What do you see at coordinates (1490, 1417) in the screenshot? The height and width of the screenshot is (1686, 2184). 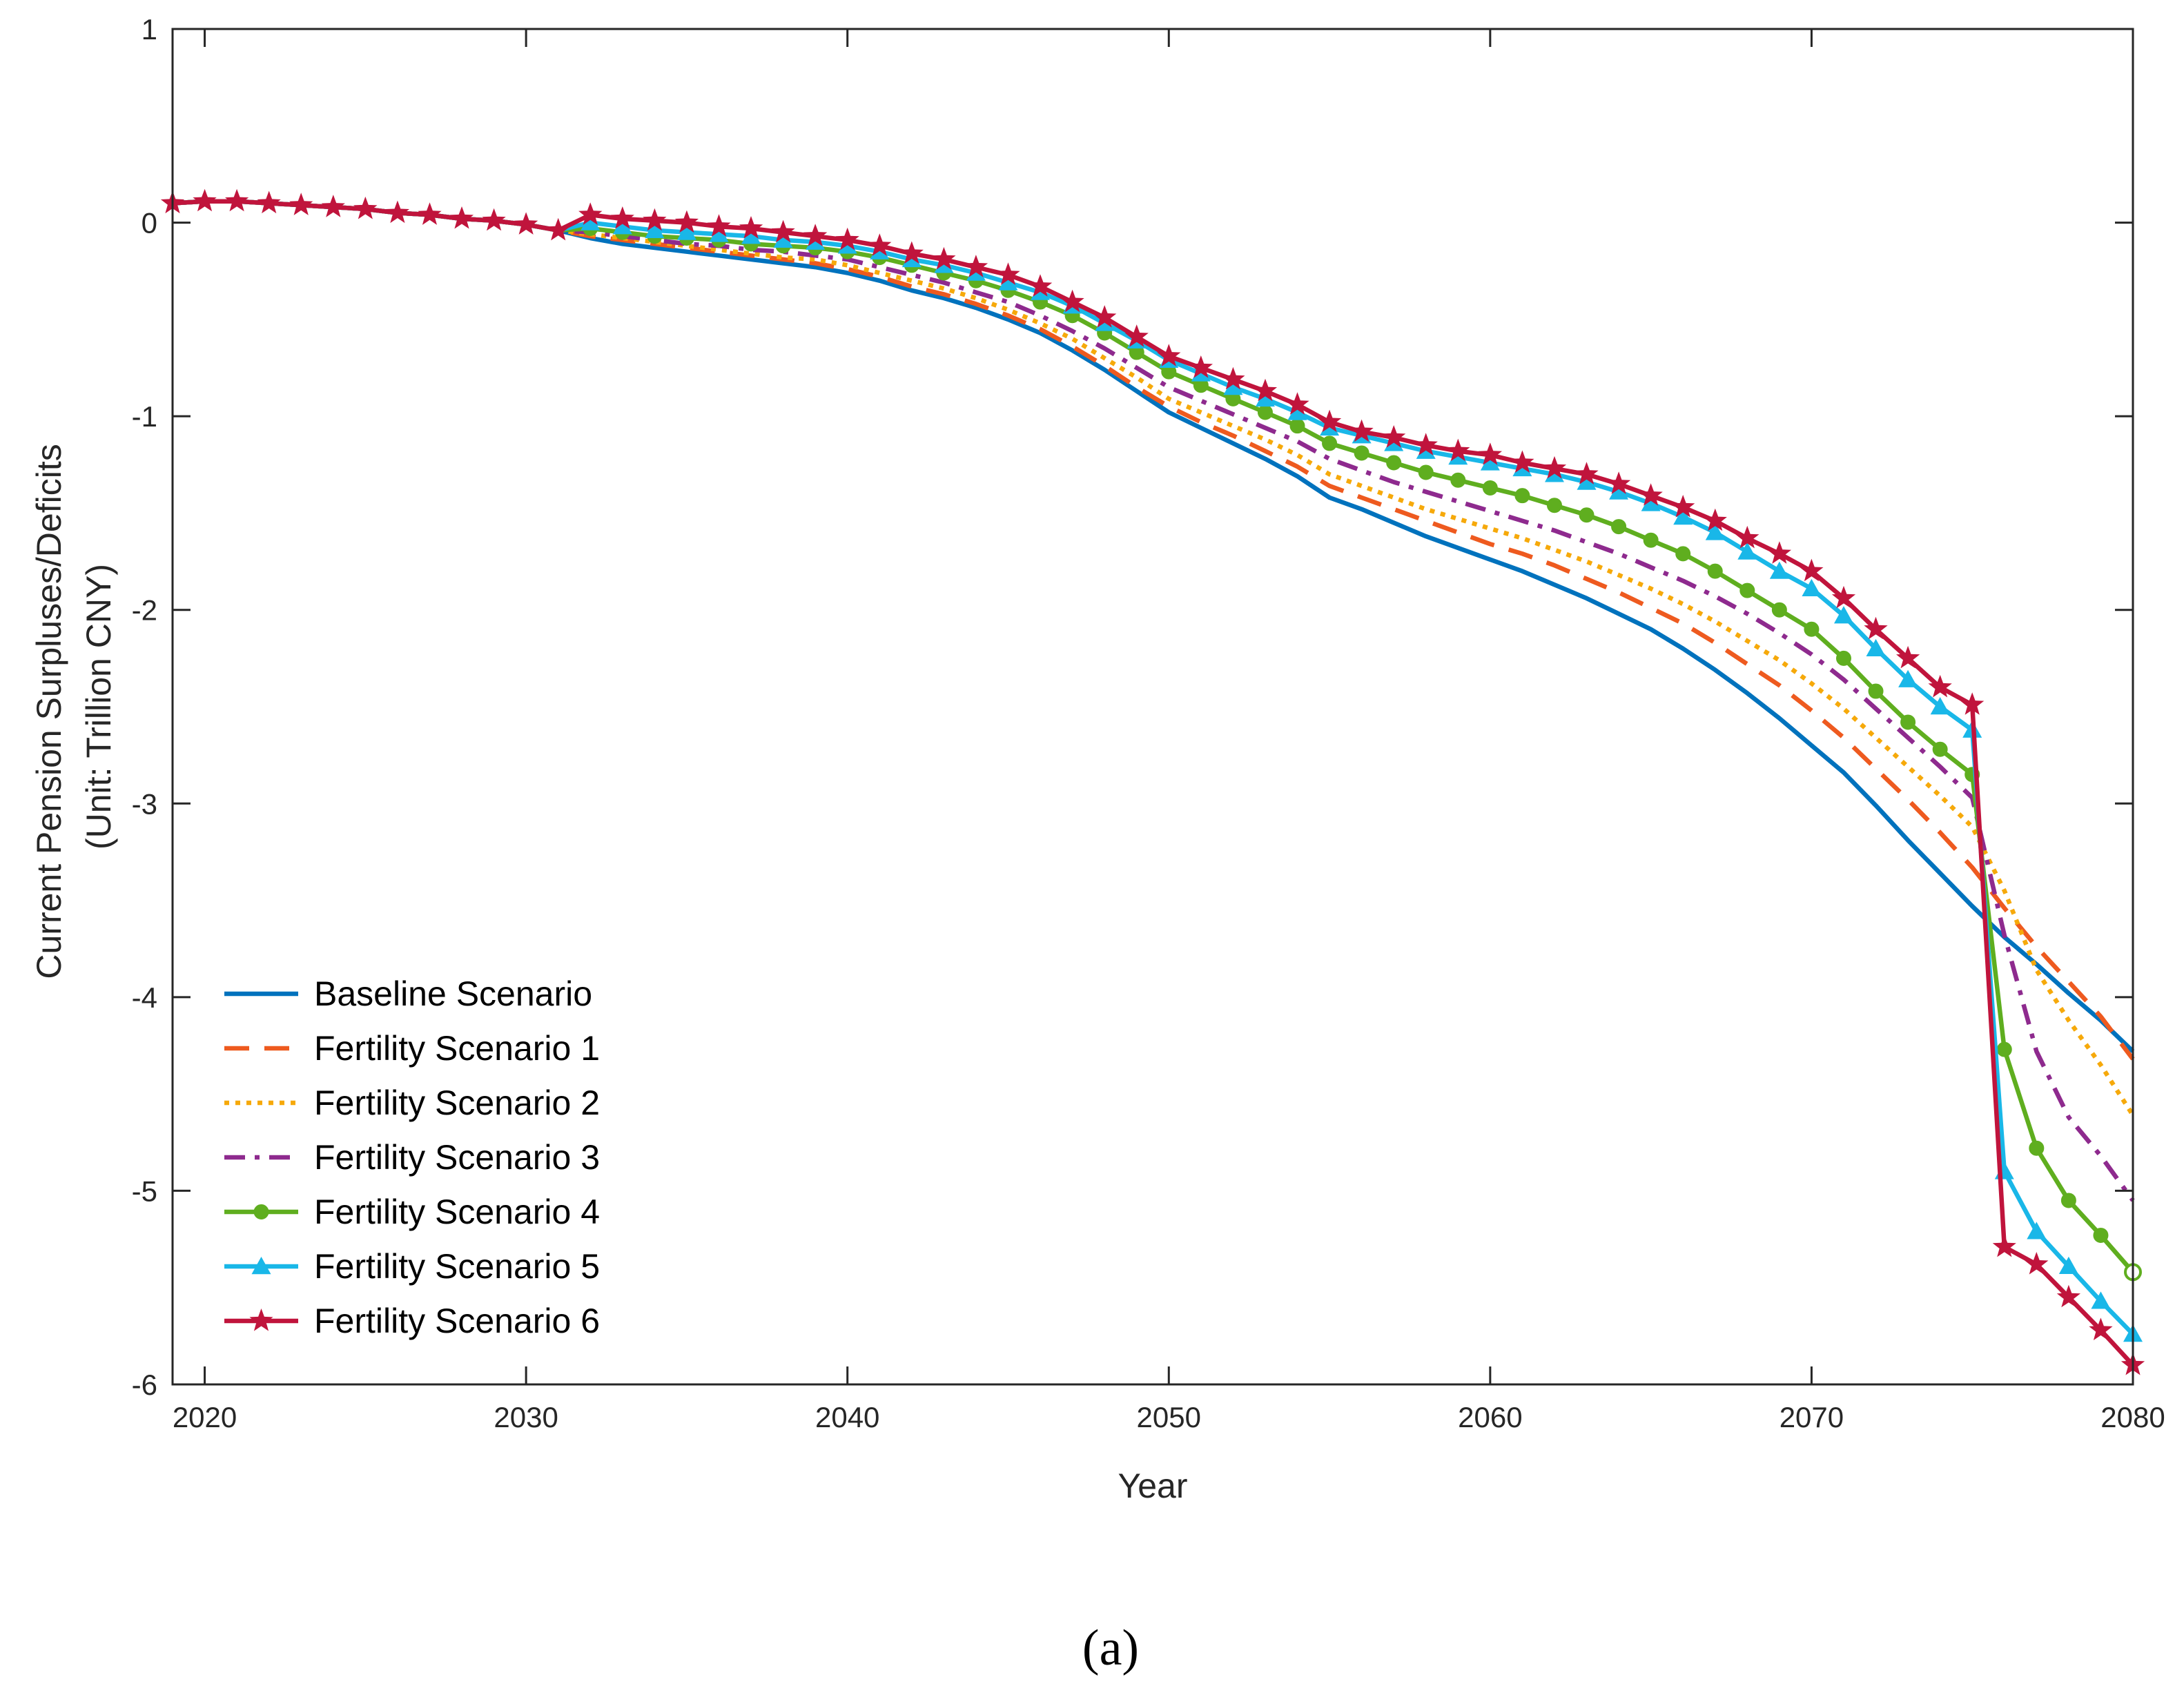 I see `x-tick-label: 2060` at bounding box center [1490, 1417].